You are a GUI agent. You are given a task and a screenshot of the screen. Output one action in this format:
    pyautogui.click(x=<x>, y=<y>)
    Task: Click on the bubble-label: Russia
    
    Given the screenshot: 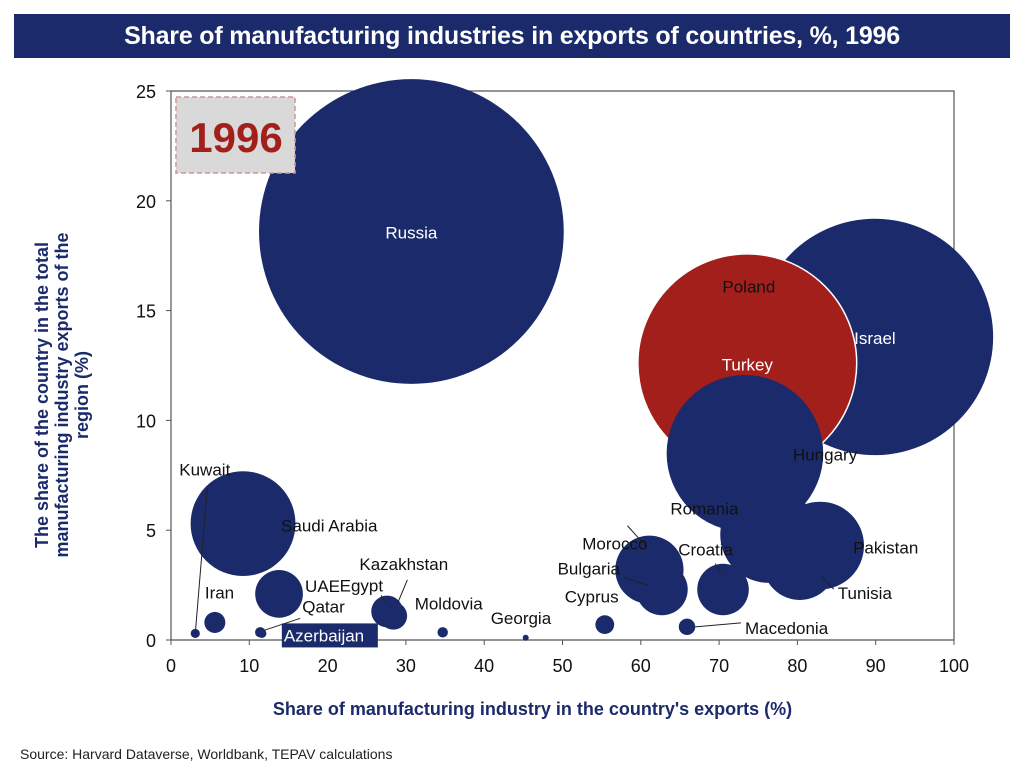 What is the action you would take?
    pyautogui.click(x=411, y=233)
    